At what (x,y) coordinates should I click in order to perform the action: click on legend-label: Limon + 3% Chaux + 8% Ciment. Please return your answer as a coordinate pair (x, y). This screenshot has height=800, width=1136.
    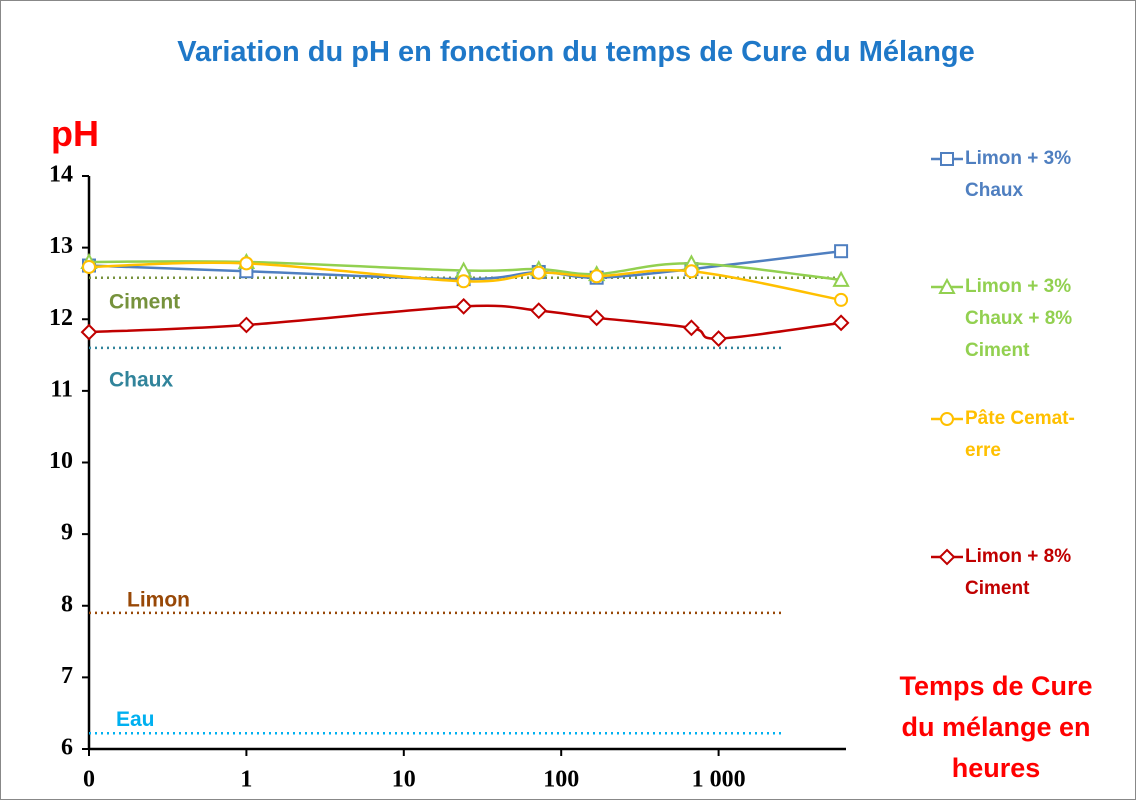
    Looking at the image, I should click on (1019, 318).